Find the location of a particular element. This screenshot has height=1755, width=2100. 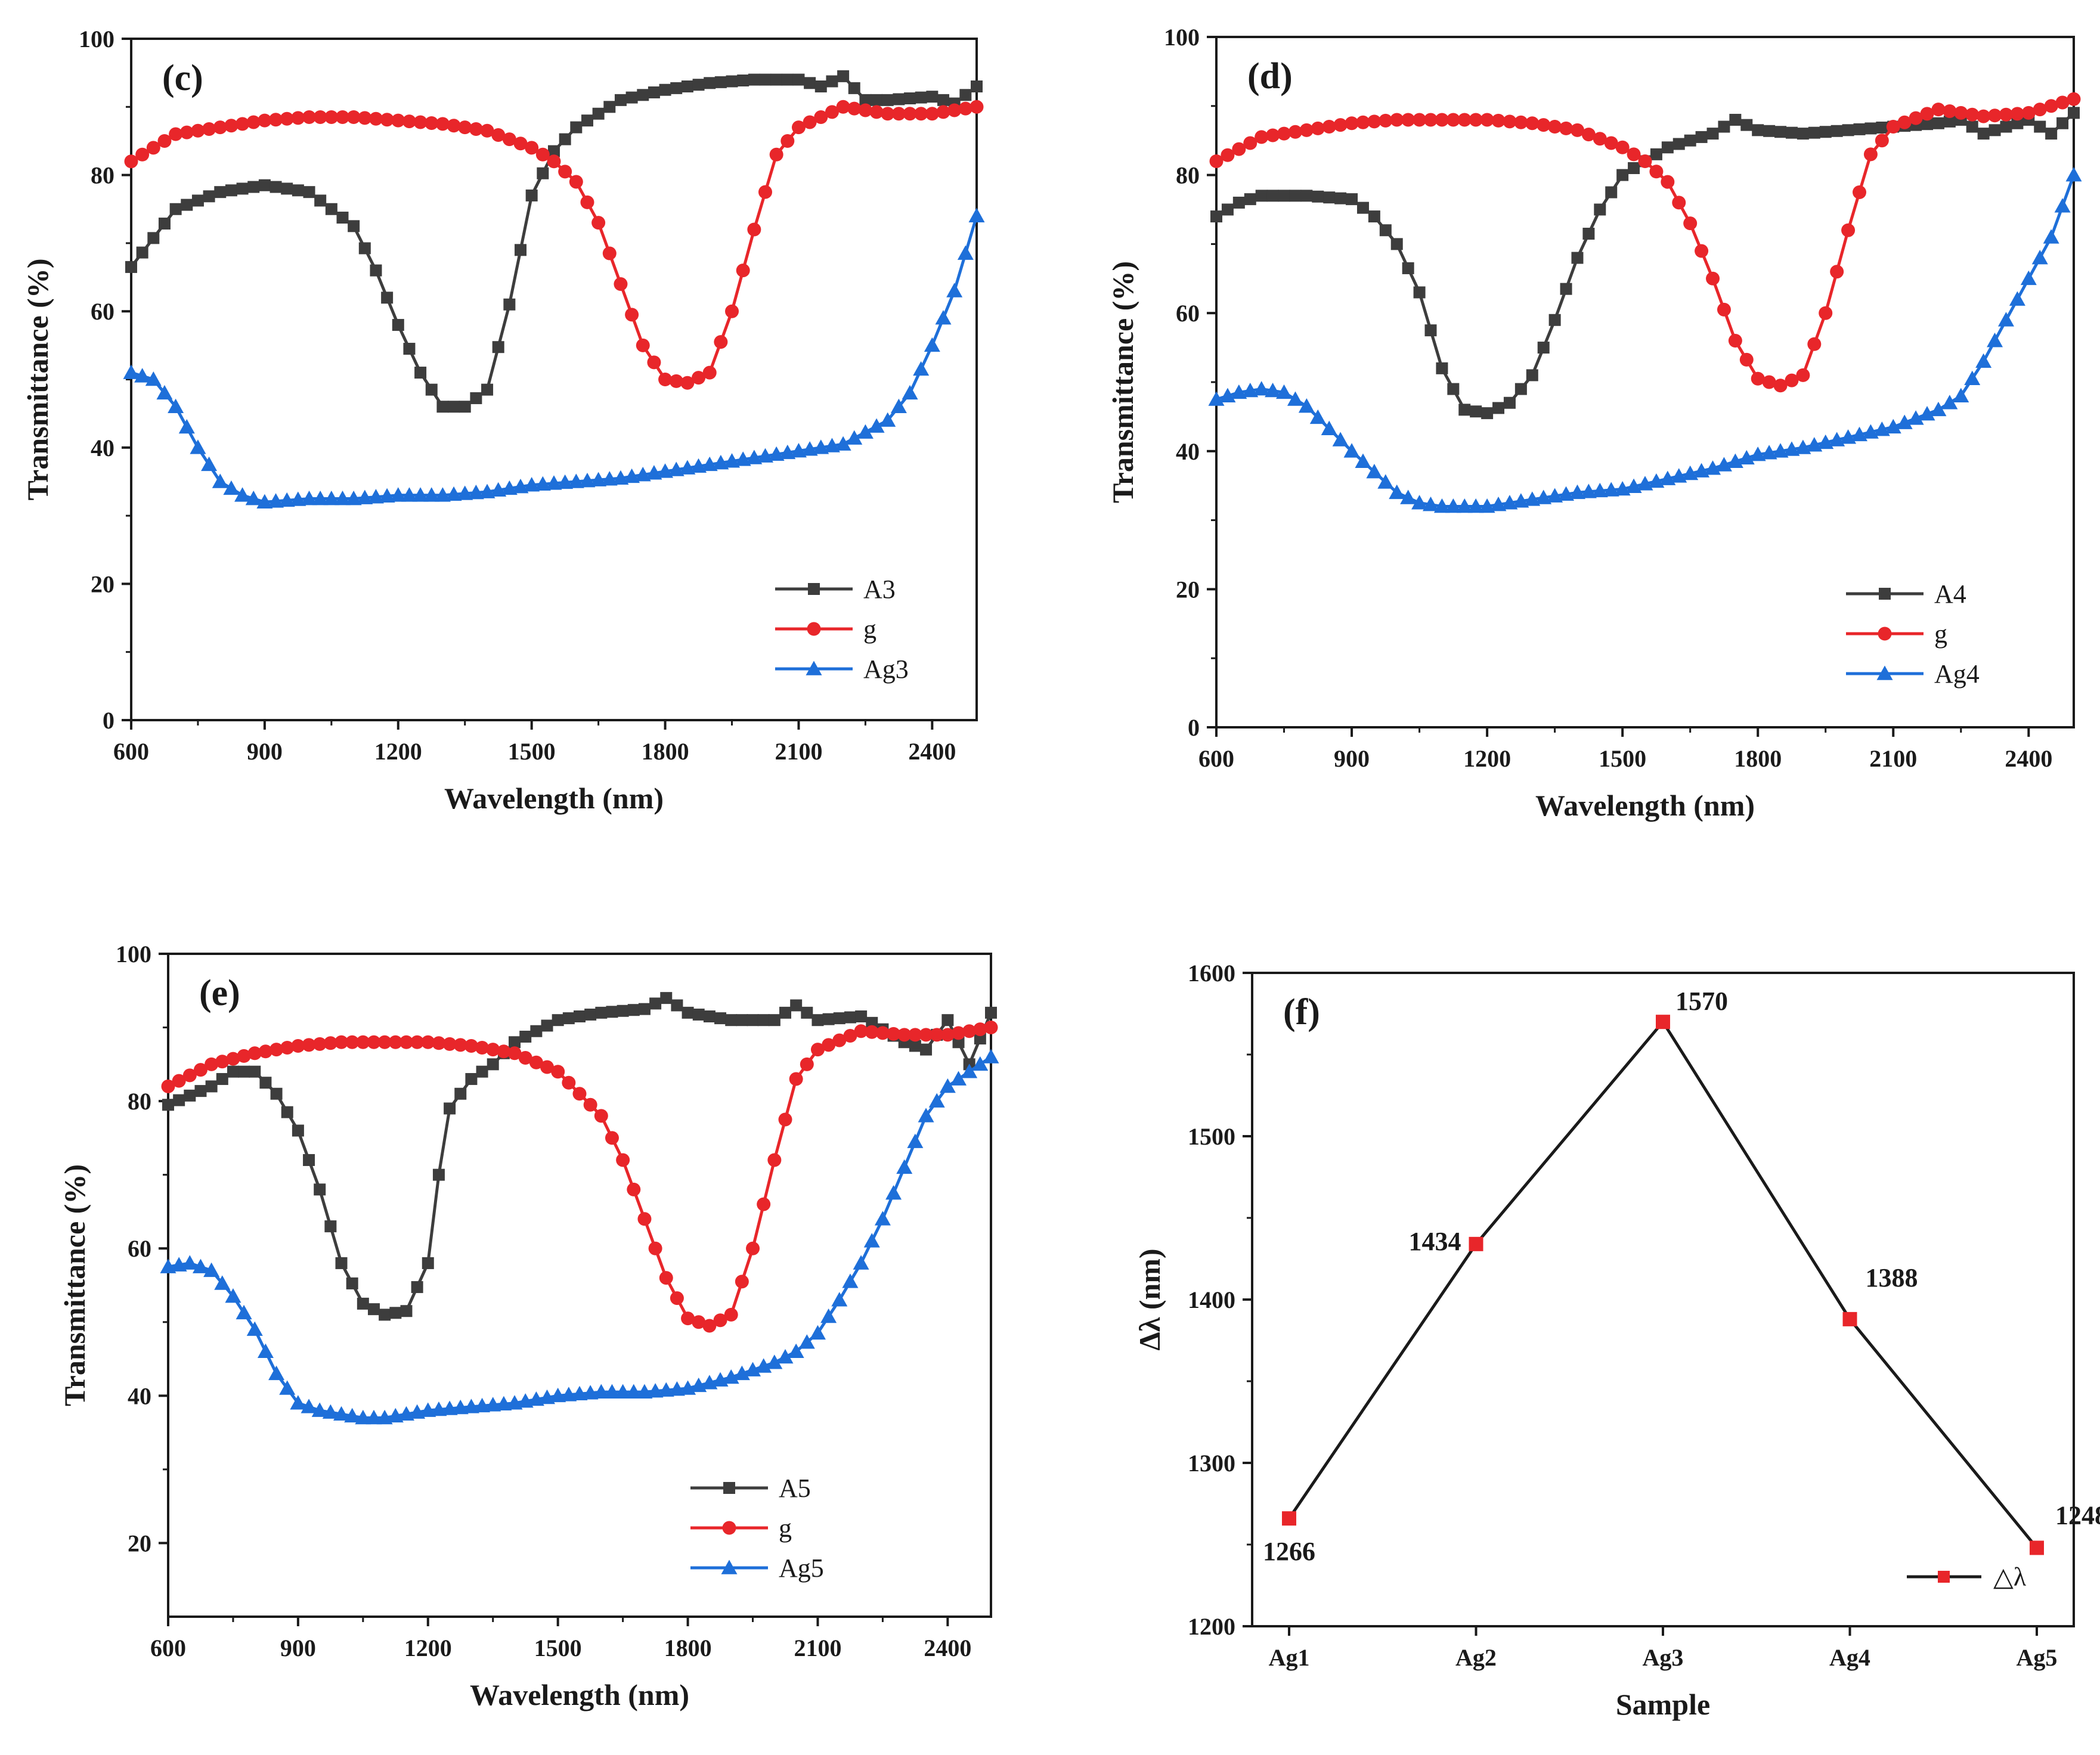

panel-label: (d) is located at coordinates (1270, 76).